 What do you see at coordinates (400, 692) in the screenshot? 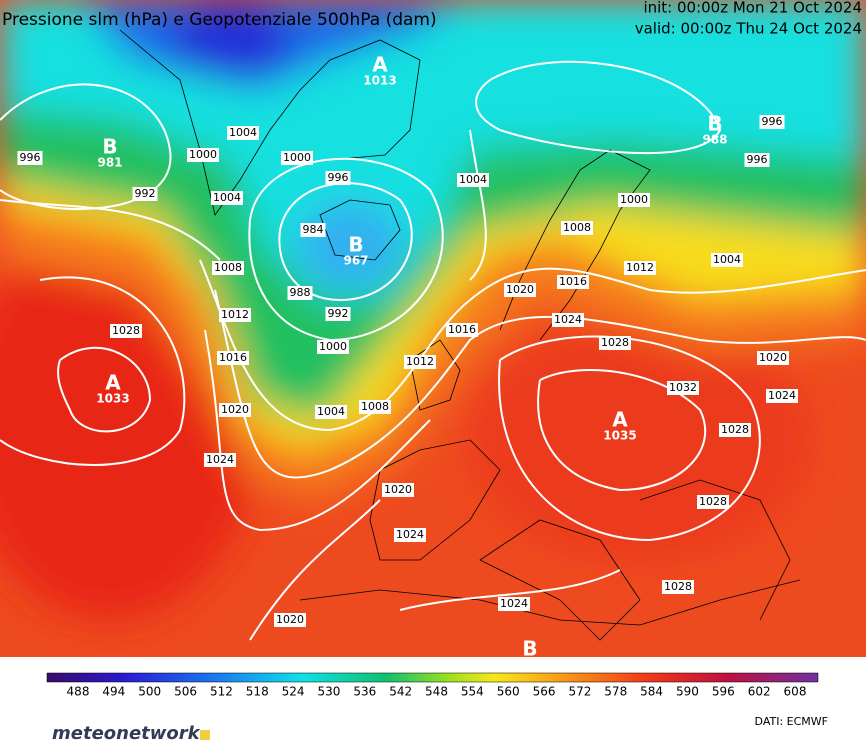
I see `colorbar-tick-label: 542` at bounding box center [400, 692].